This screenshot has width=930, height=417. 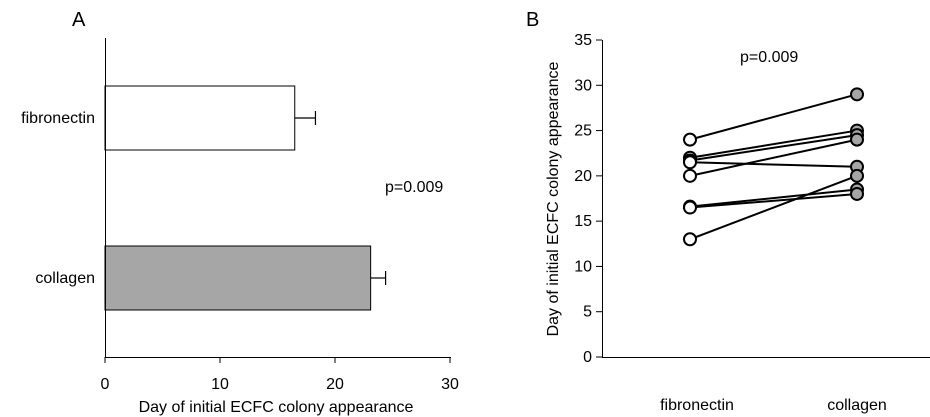 I want to click on panel-b-points, so click(x=773, y=167).